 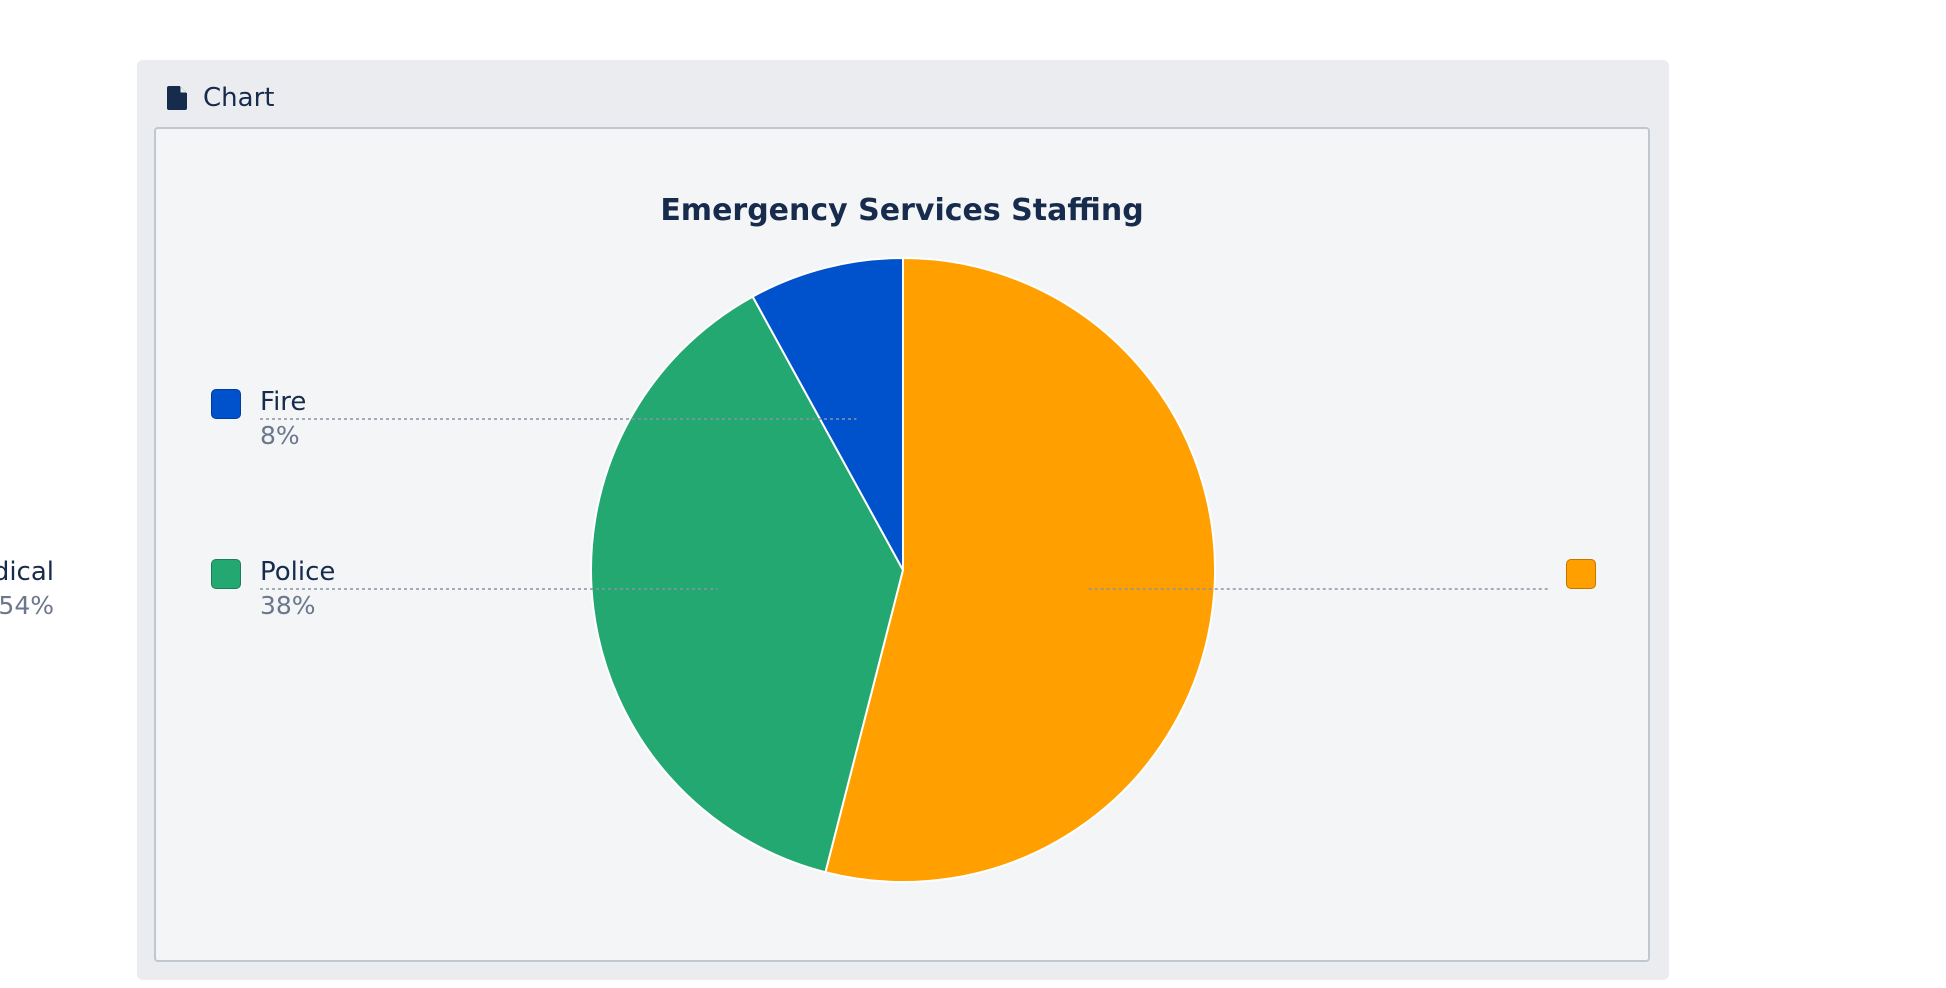 What do you see at coordinates (226, 574) in the screenshot?
I see `legend-swatch-police` at bounding box center [226, 574].